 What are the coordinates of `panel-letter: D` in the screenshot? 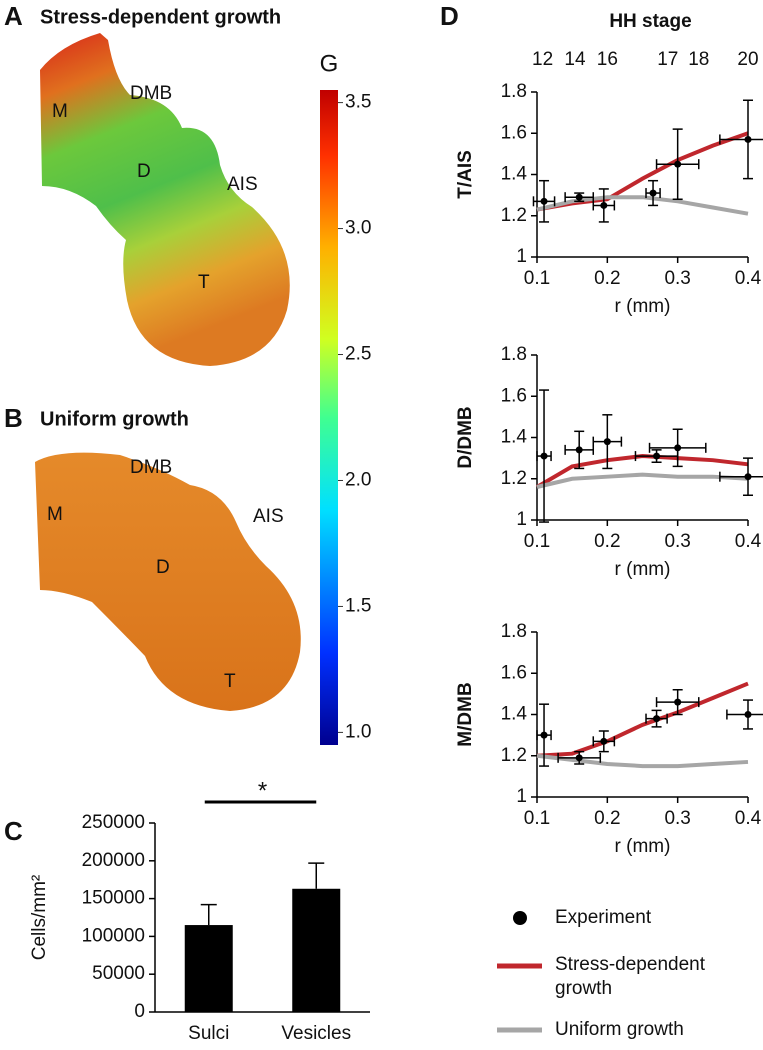 It's located at (449, 16).